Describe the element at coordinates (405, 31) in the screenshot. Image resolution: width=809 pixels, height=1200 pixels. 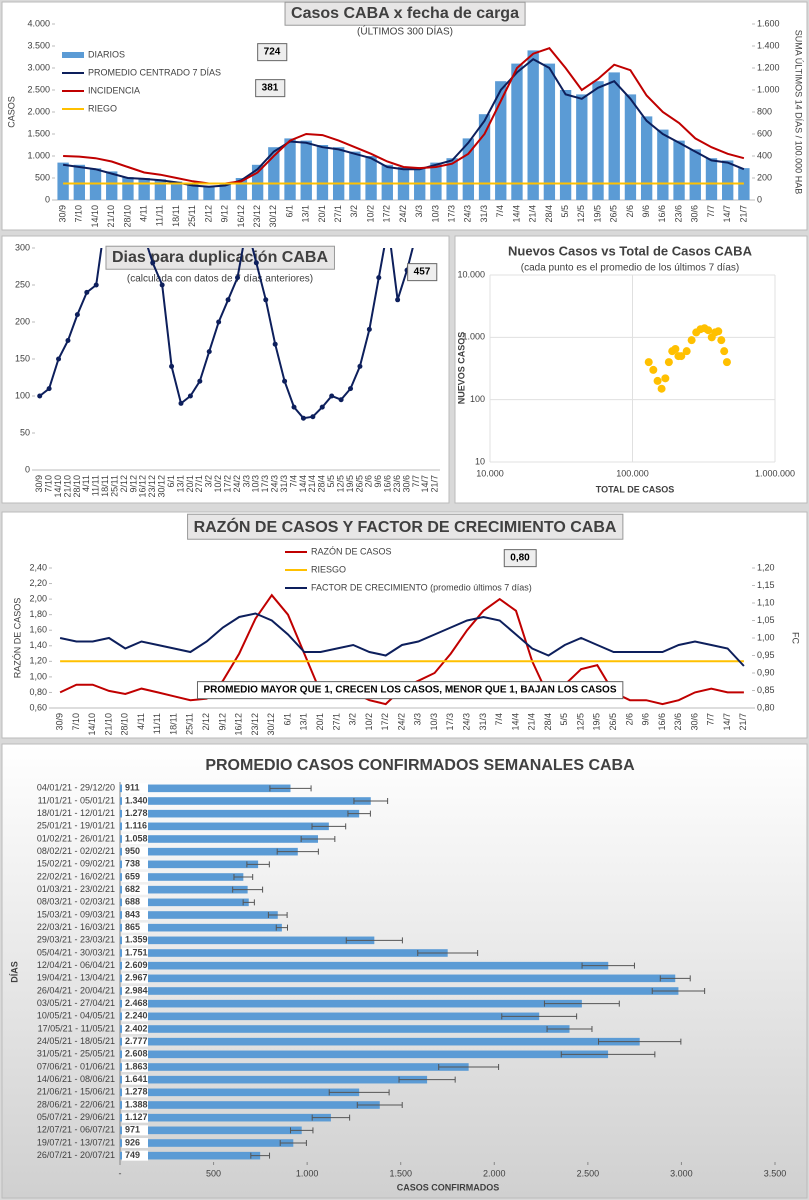
I see `chart-subtitle: (ÚLTIMOS 300 DÍAS)` at that location.